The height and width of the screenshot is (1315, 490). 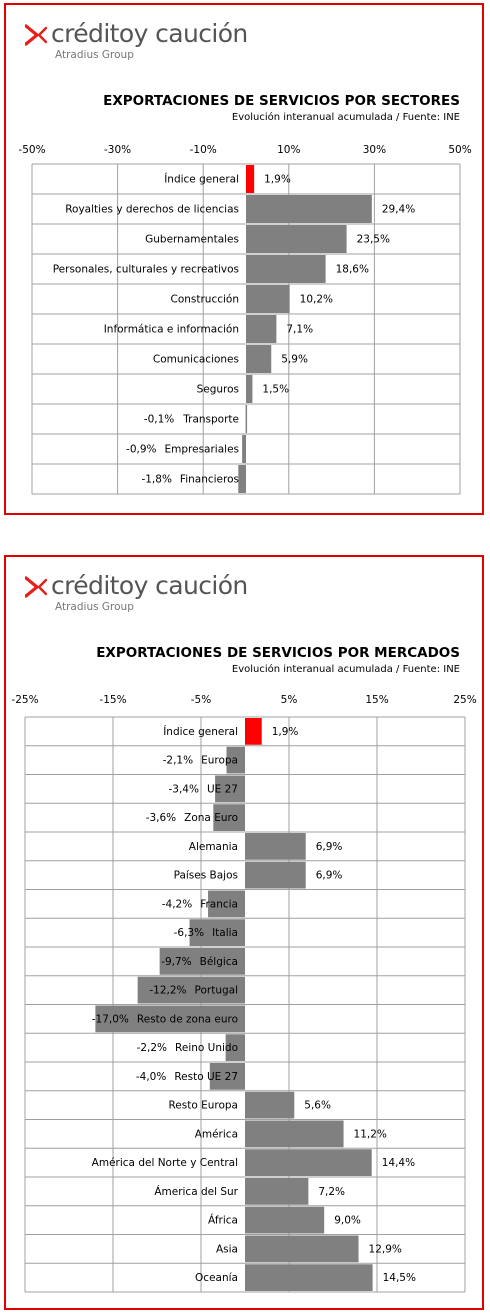 I want to click on data-label: -3,4%, so click(x=184, y=789).